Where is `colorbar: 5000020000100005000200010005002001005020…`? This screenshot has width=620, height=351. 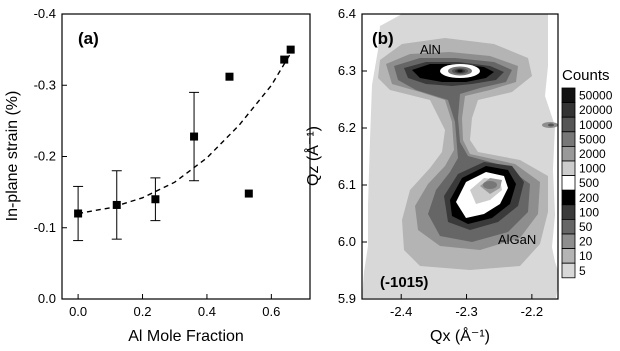
colorbar: 5000020000100005000200010005002001005020… is located at coordinates (587, 183).